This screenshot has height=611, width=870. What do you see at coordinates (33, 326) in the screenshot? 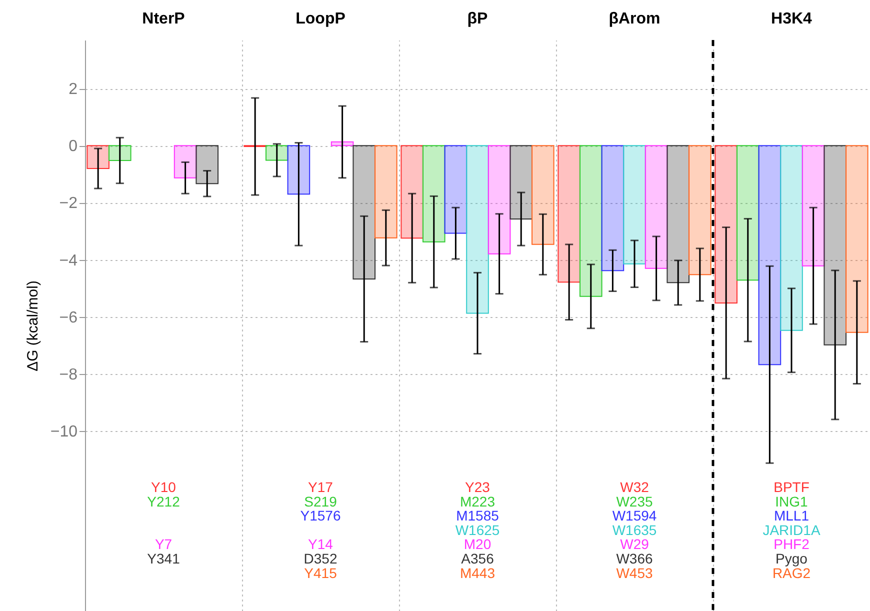
I see `y-axis-title: ΔG (kcal/mol)` at bounding box center [33, 326].